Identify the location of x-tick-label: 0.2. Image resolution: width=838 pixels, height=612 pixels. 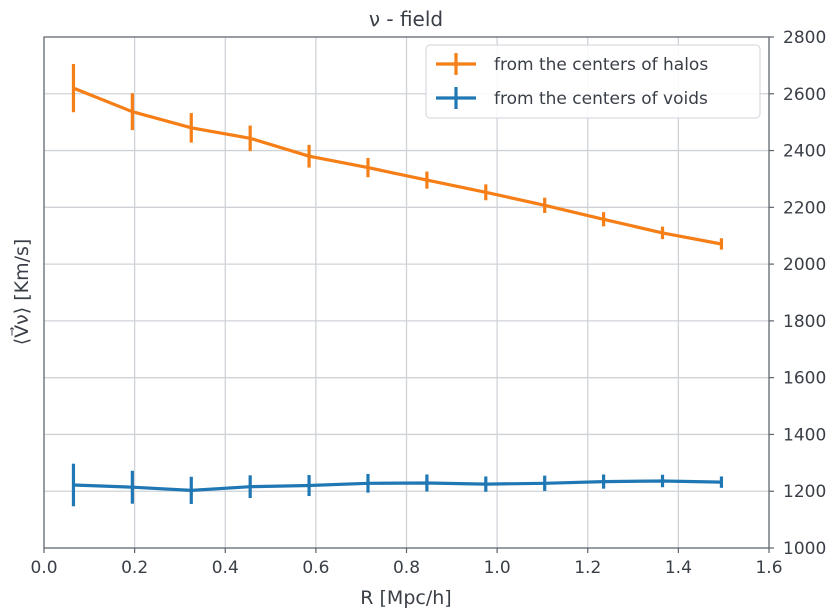
(134, 568).